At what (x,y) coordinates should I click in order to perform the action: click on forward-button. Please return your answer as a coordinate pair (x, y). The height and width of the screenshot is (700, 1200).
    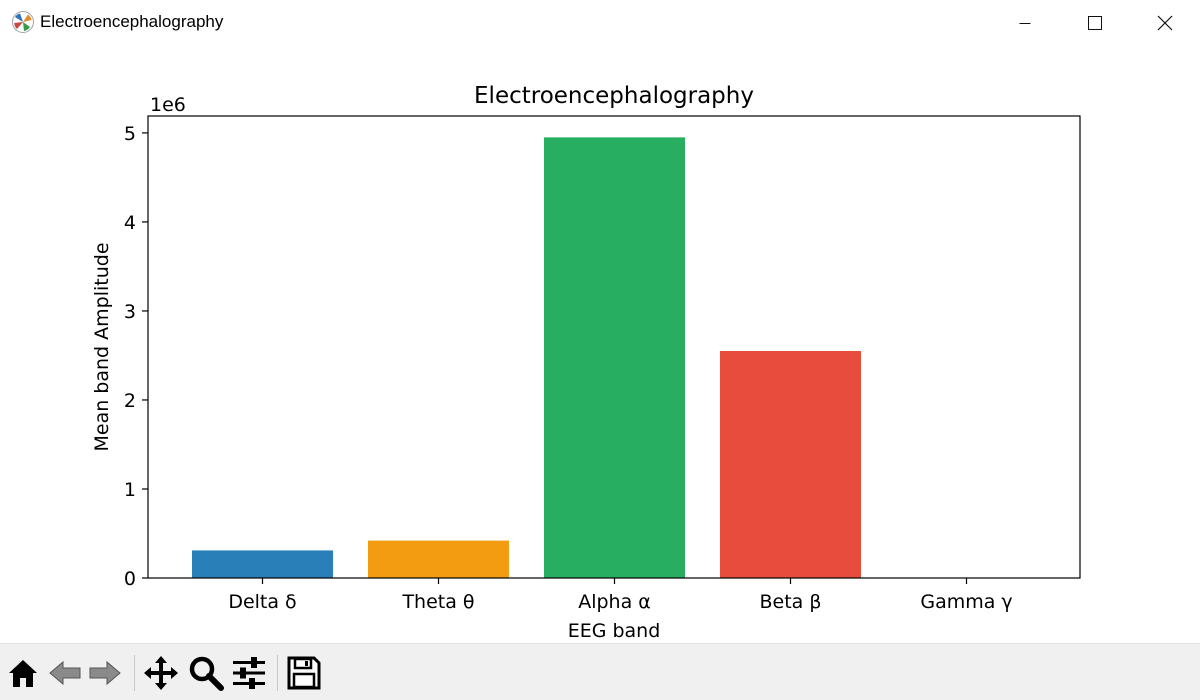
    Looking at the image, I should click on (105, 673).